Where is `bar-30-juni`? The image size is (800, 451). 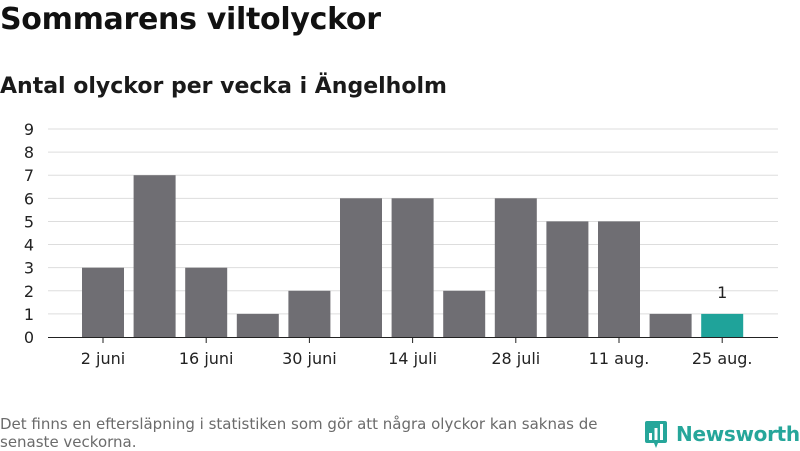
bar-30-juni is located at coordinates (309, 313).